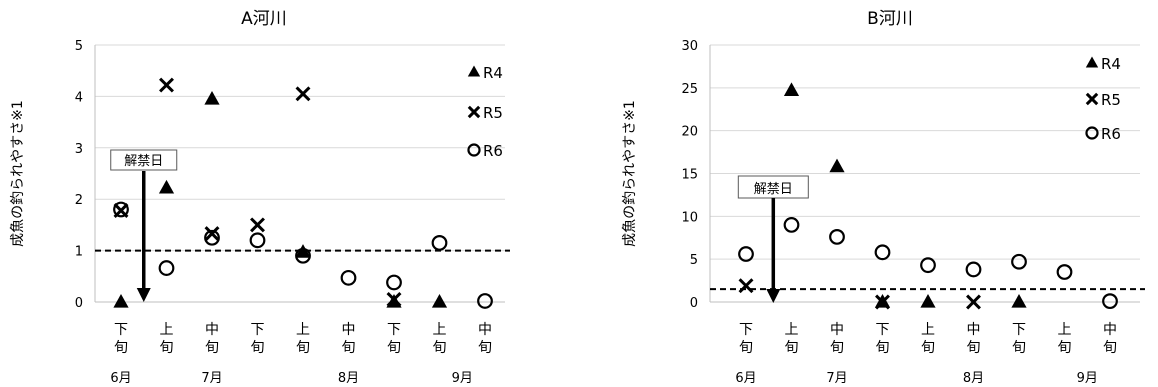  Describe the element at coordinates (18, 173) in the screenshot. I see `y-axis-label: 成魚の釣られやすさ※1` at that location.